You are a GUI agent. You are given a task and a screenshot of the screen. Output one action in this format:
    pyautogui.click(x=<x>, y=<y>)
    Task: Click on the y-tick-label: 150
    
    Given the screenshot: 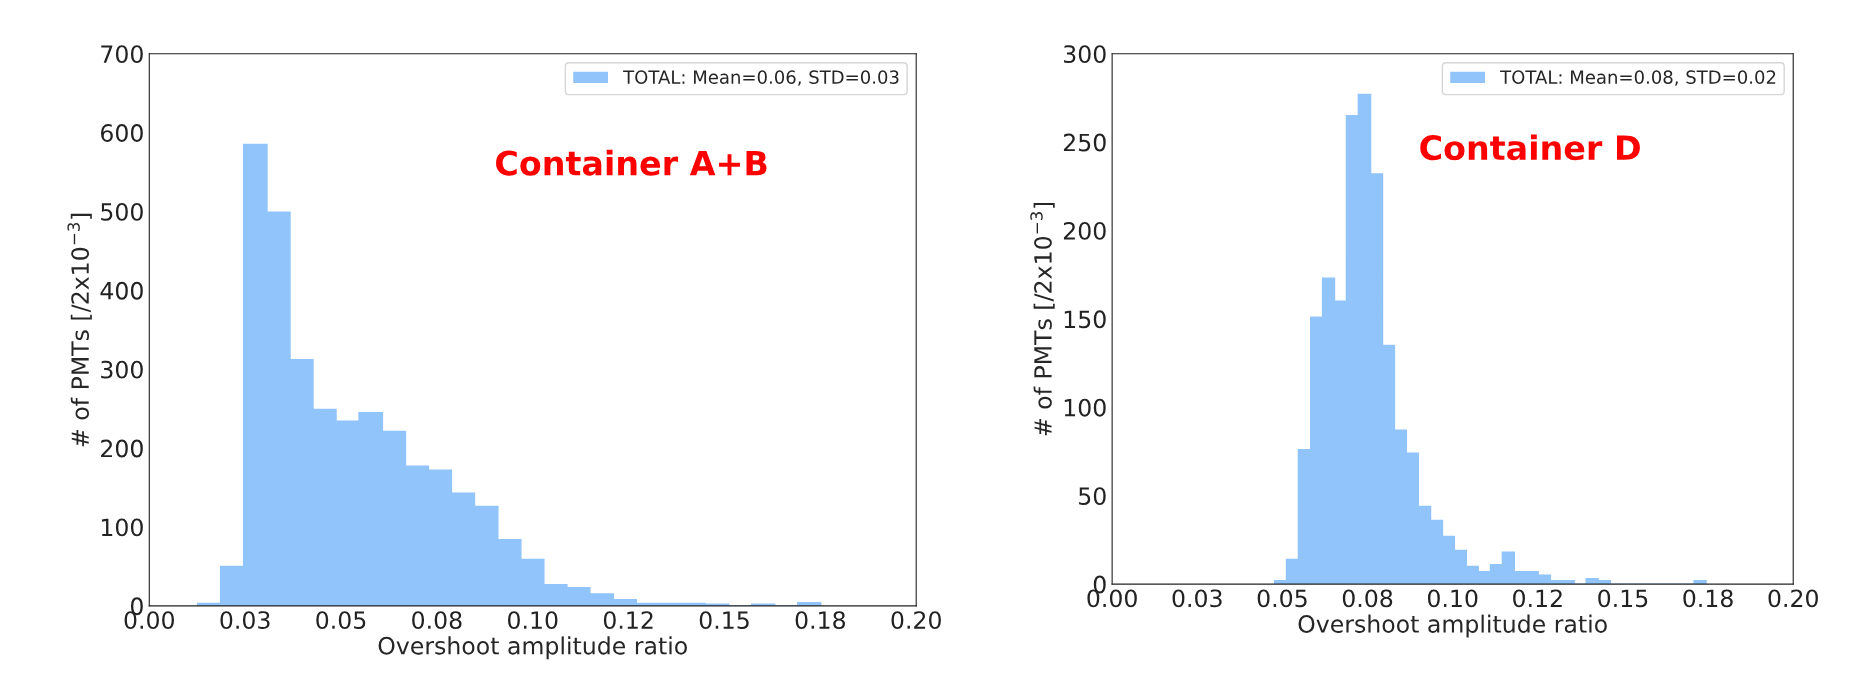 What is the action you would take?
    pyautogui.click(x=1085, y=319)
    